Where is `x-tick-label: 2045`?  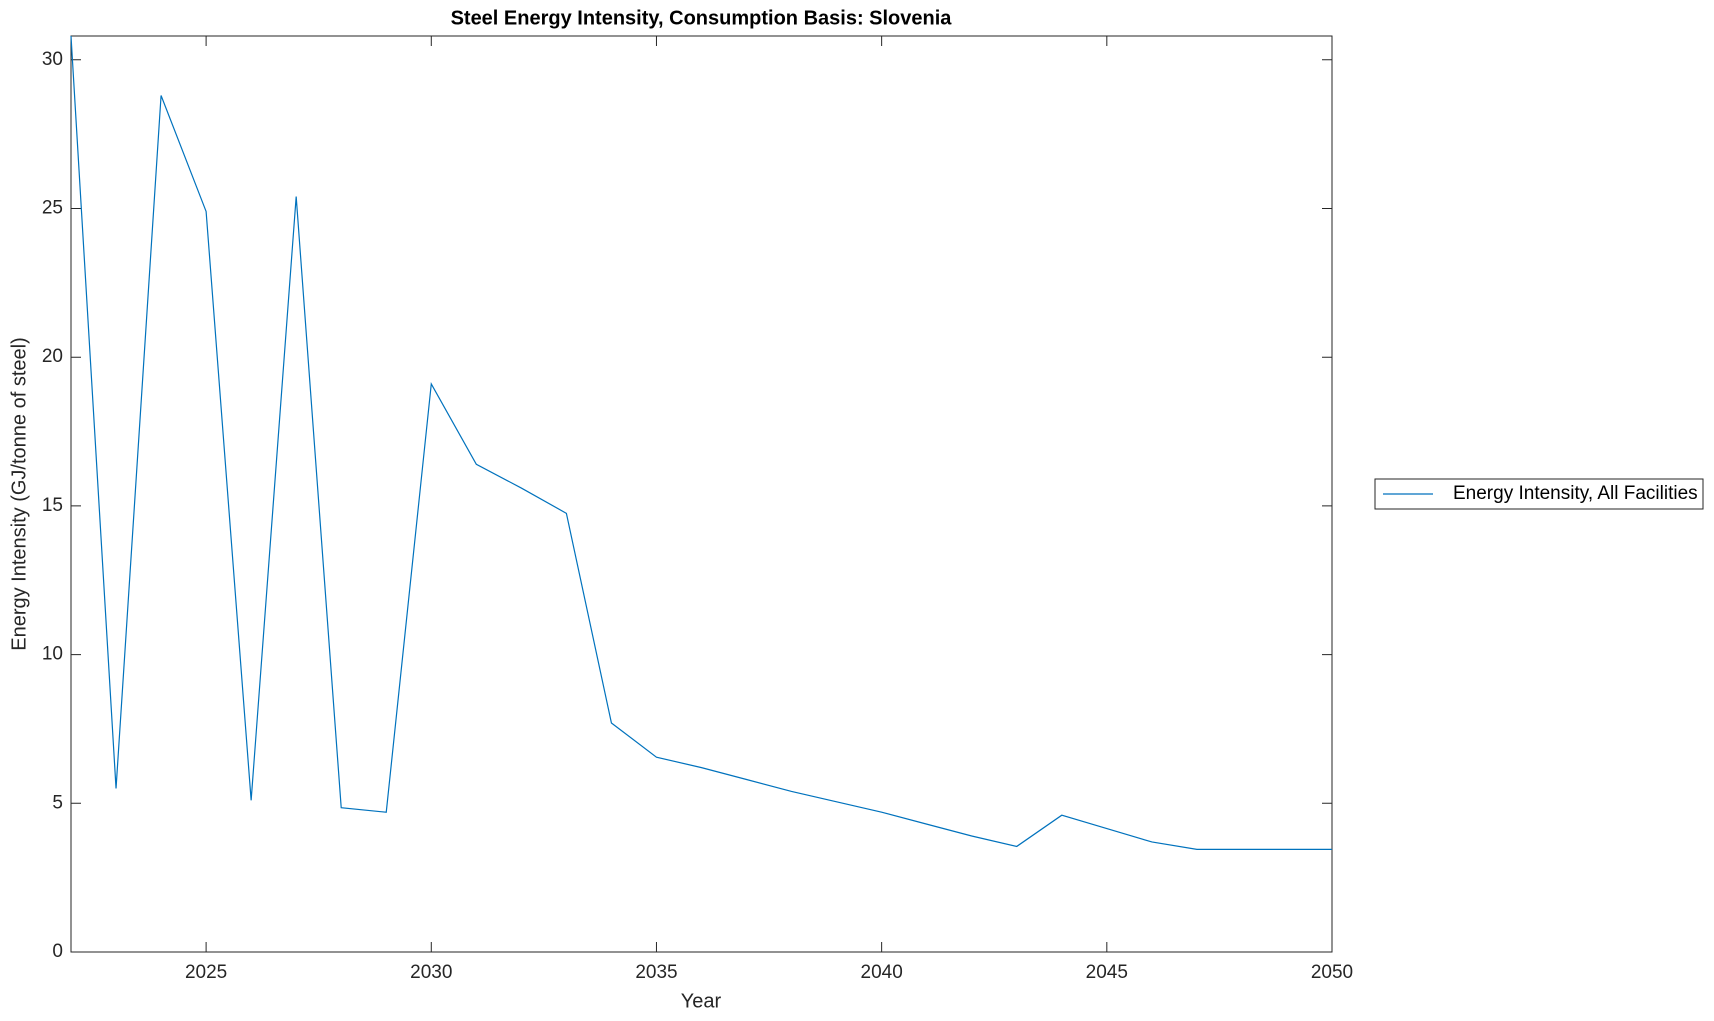 x-tick-label: 2045 is located at coordinates (1107, 972).